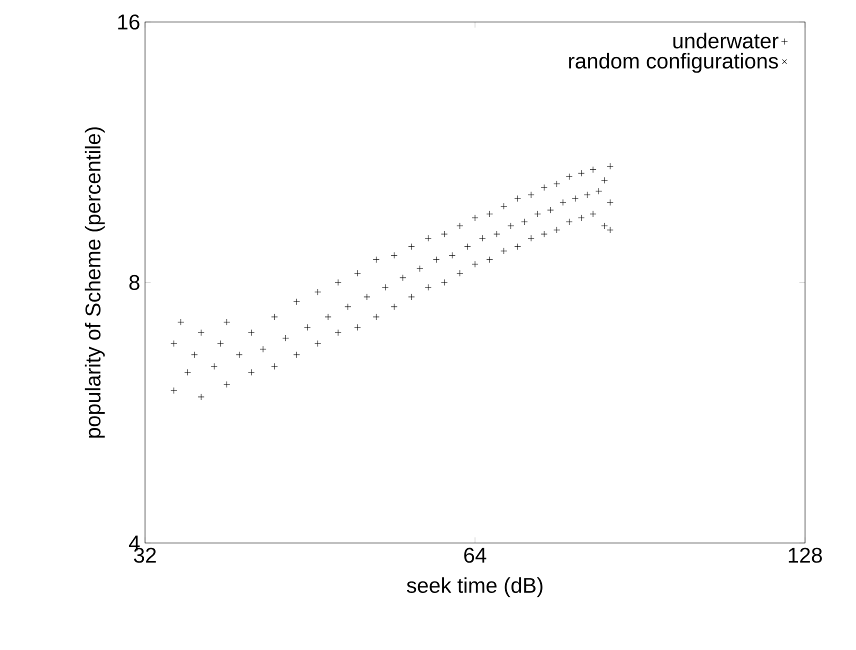 Image resolution: width=856 pixels, height=650 pixels. What do you see at coordinates (94, 282) in the screenshot?
I see `y-axis-title: popularity of Scheme (percentile)` at bounding box center [94, 282].